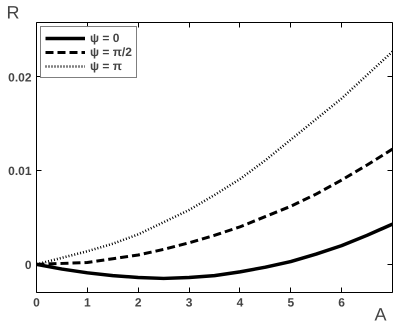  Describe the element at coordinates (138, 303) in the screenshot. I see `x-tick-label: 2` at that location.